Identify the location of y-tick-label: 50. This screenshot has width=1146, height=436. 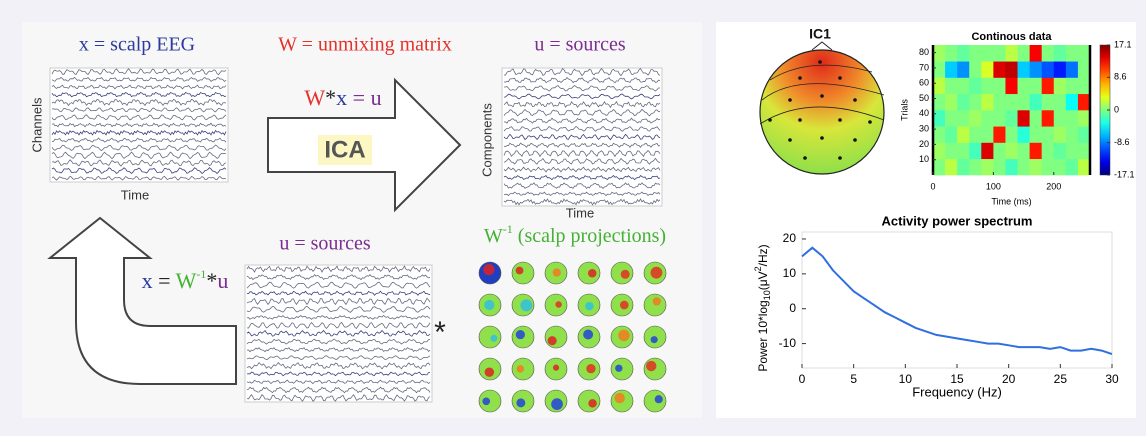
(924, 98).